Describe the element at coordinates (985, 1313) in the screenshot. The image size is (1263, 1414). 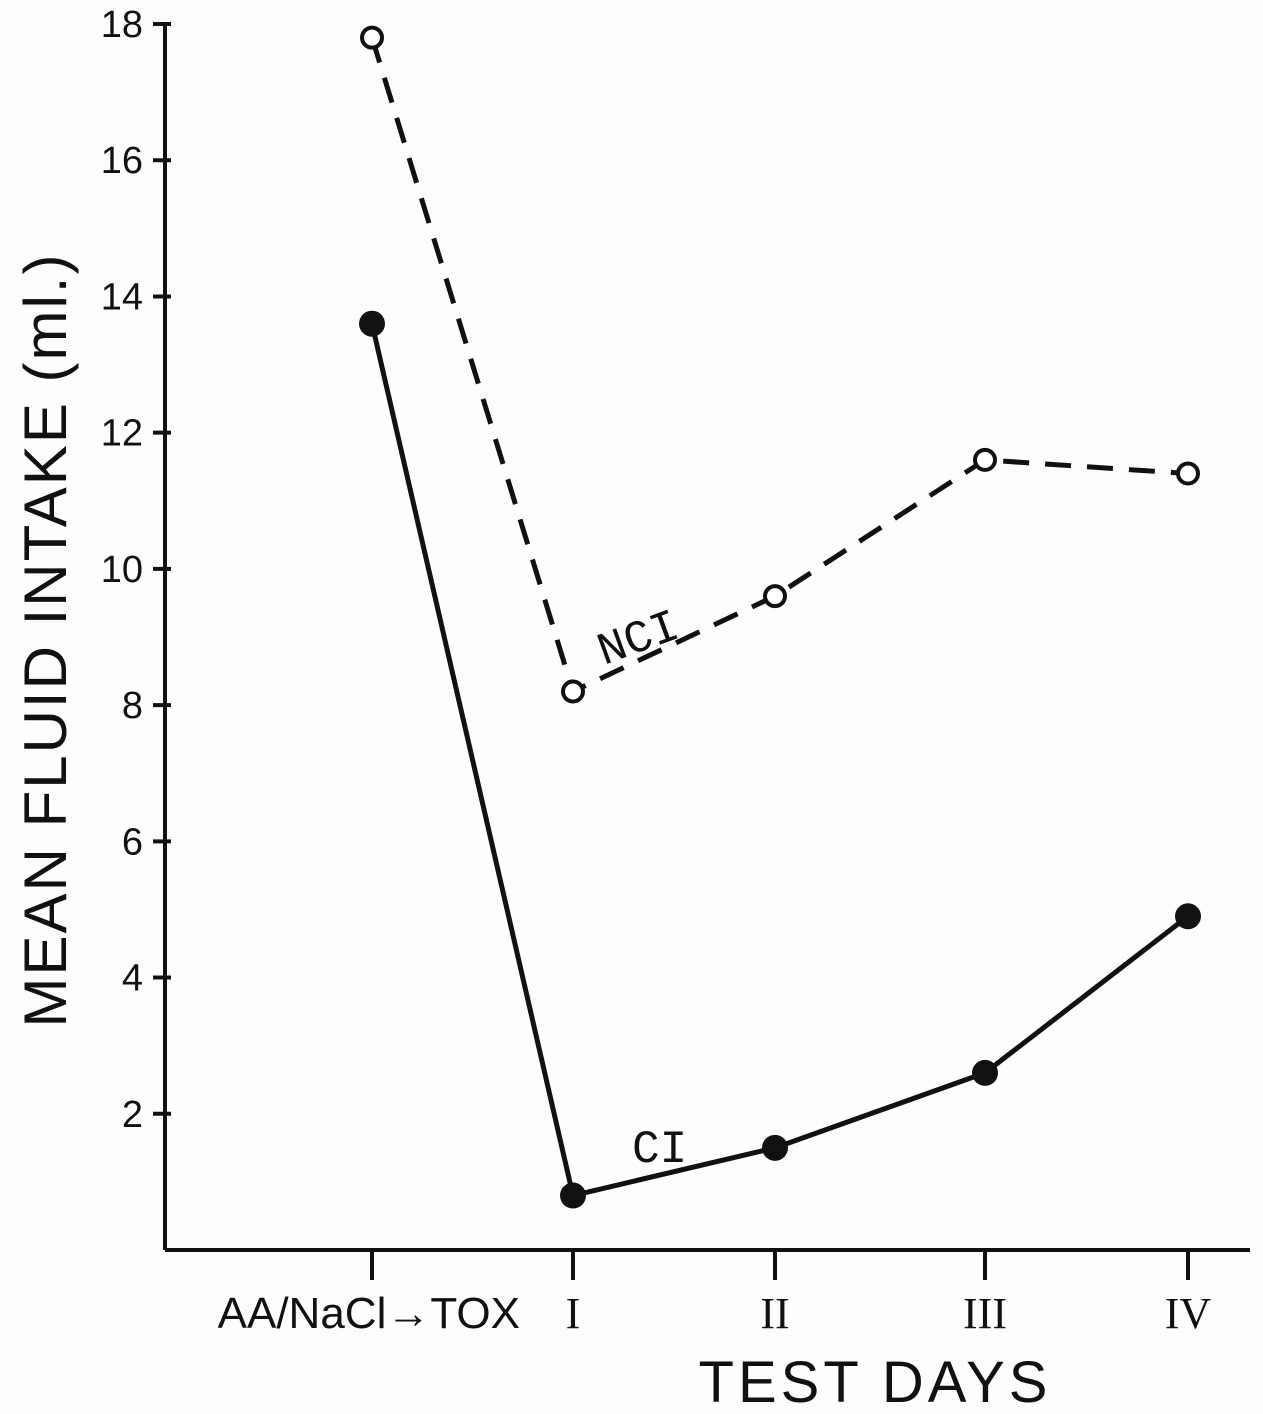
I see `x-tick-label: III` at that location.